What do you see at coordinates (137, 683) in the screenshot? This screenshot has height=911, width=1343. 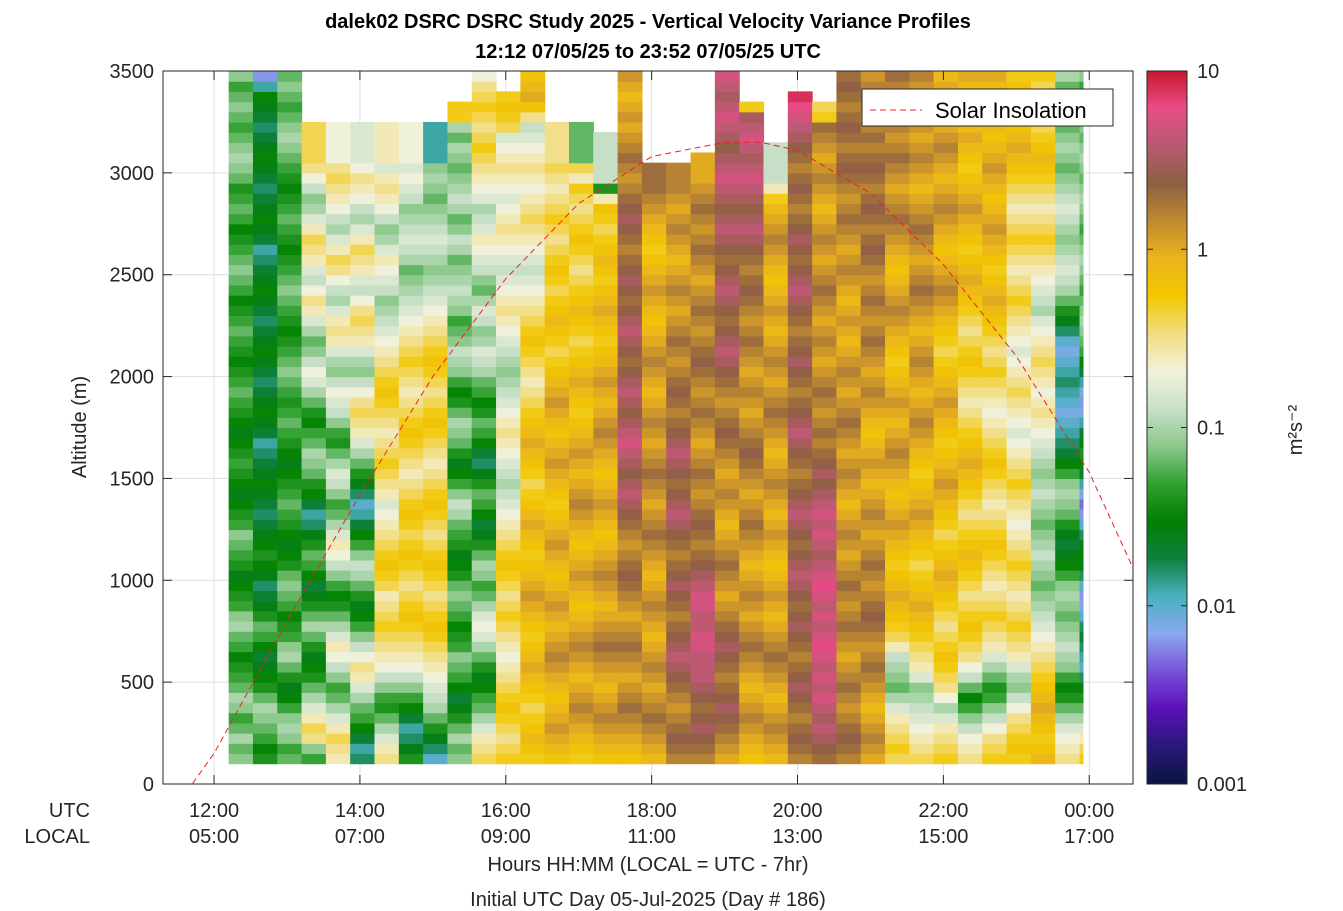 I see `y-tick-label-1: 500` at bounding box center [137, 683].